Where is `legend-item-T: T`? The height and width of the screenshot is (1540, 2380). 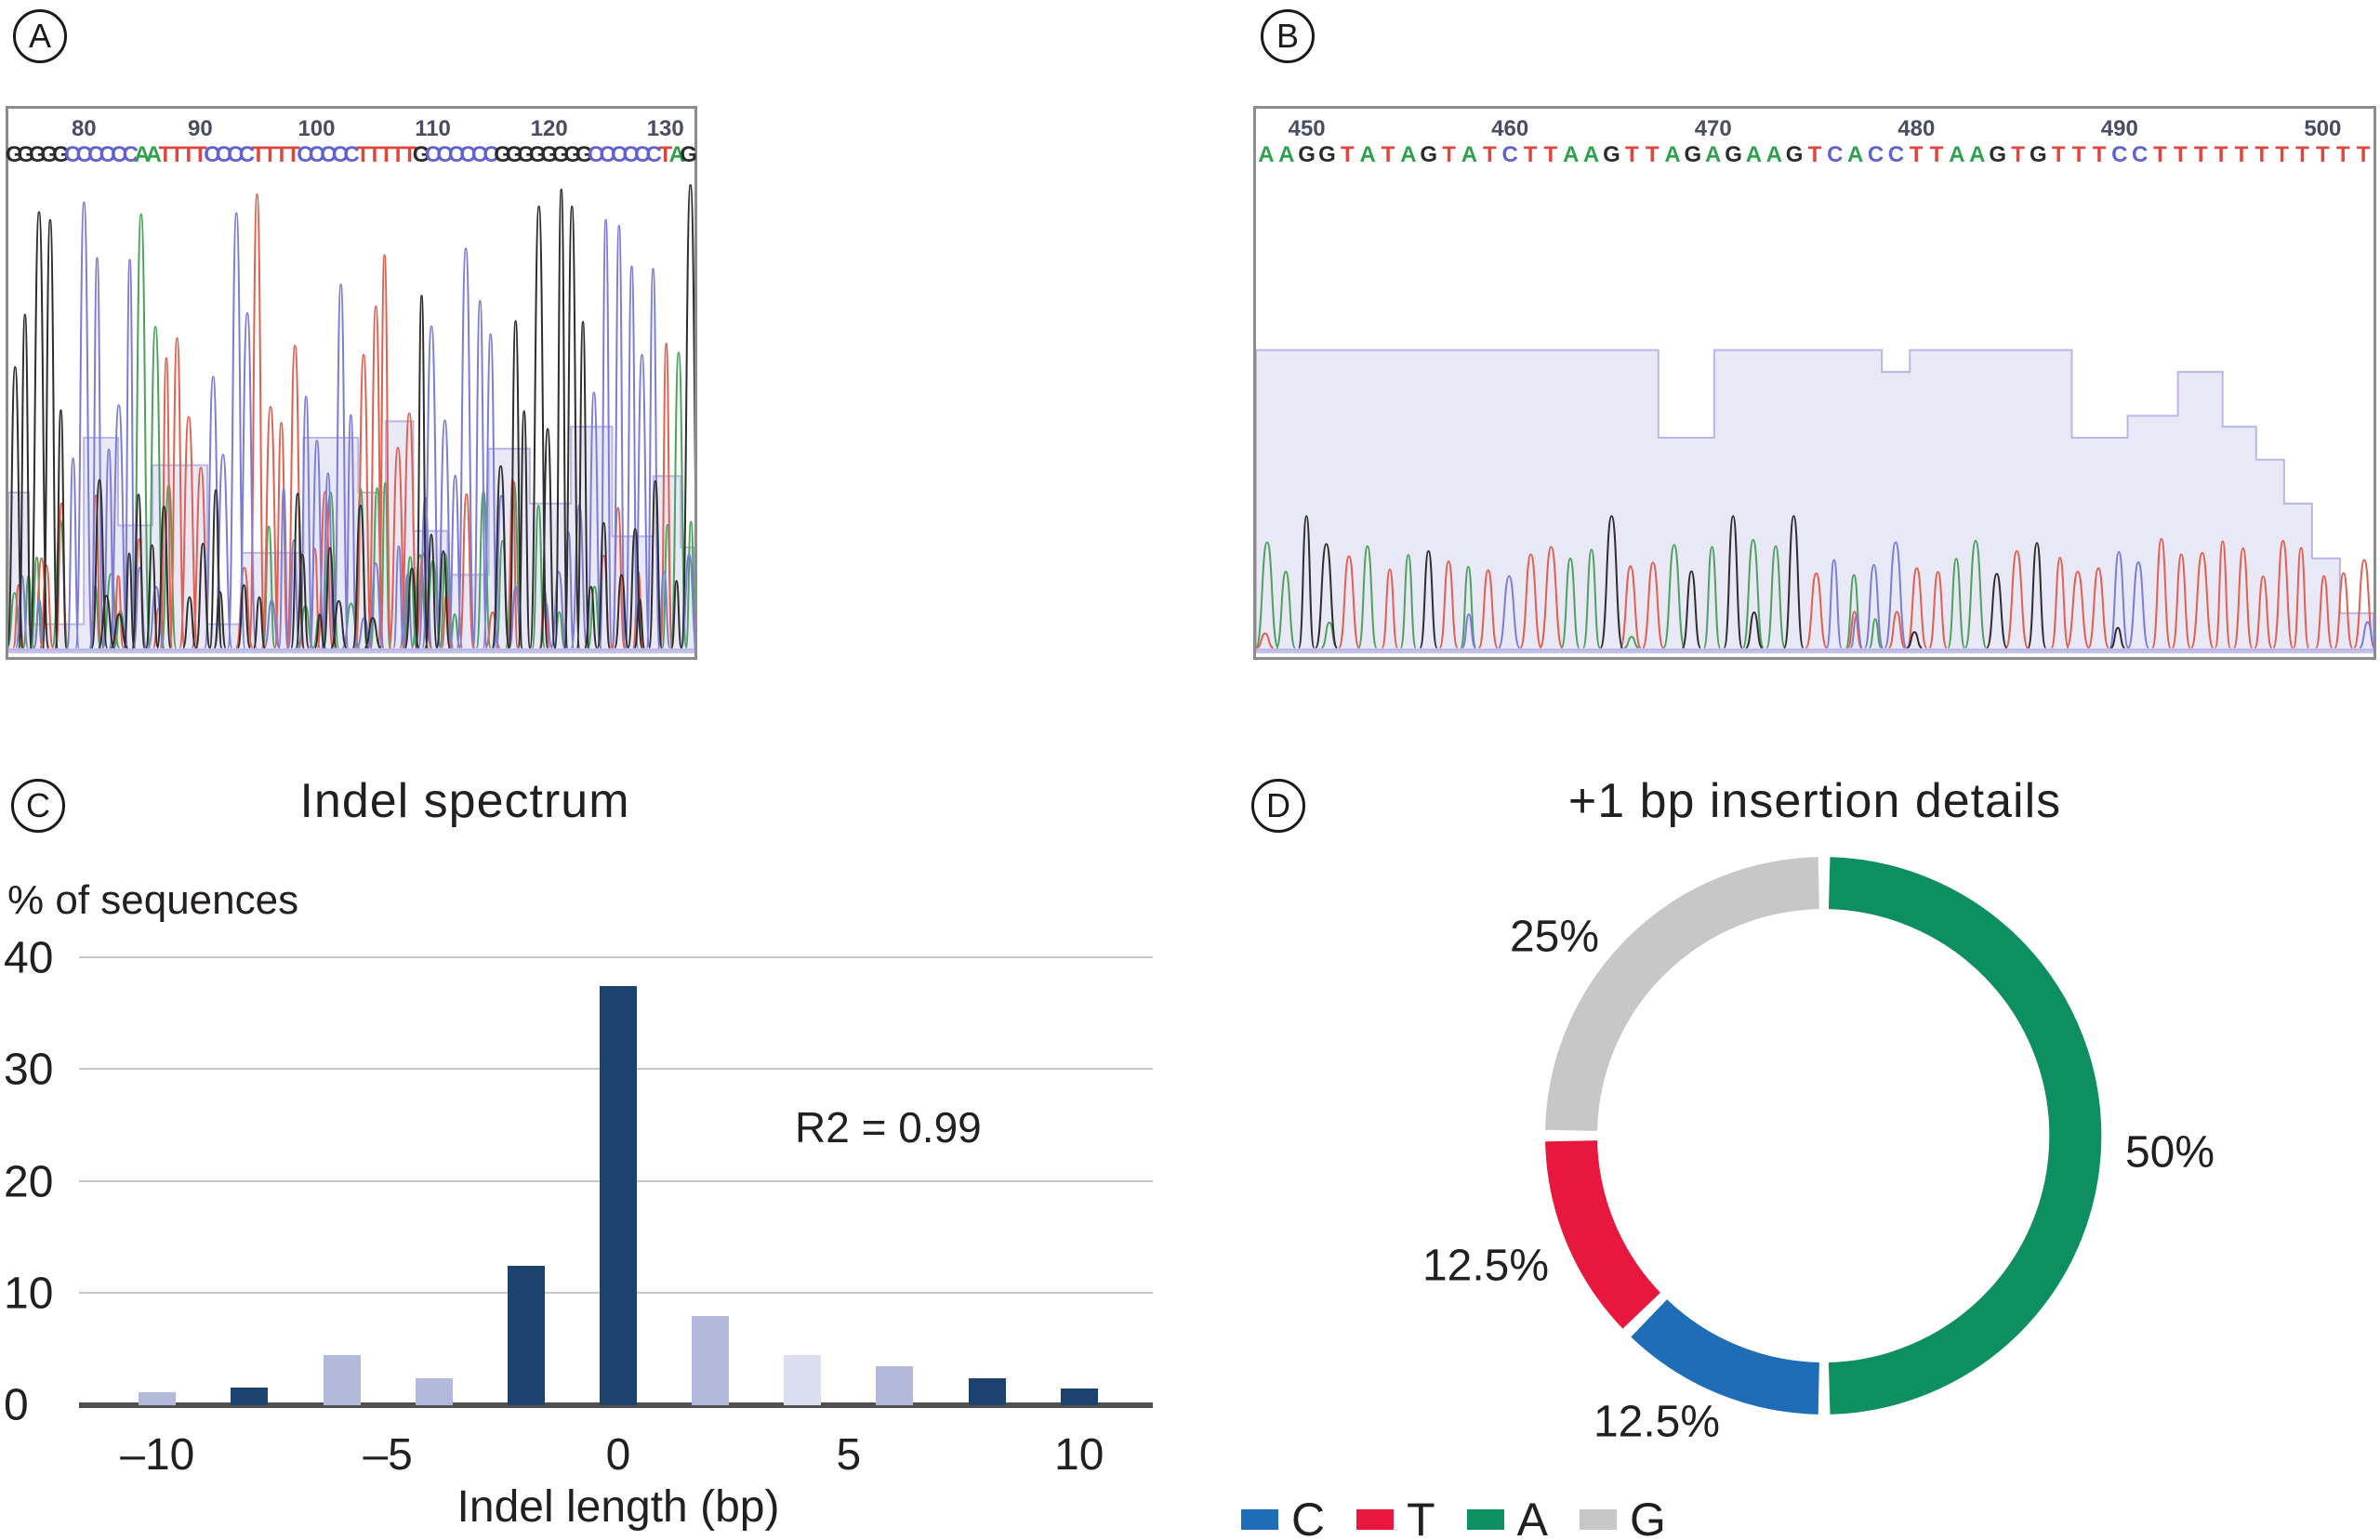 legend-item-T: T is located at coordinates (1395, 1516).